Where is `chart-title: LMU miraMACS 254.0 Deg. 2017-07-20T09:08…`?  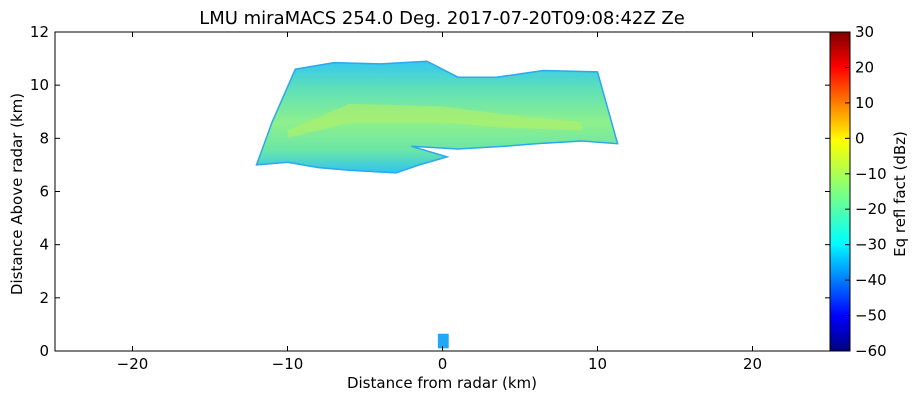
chart-title: LMU miraMACS 254.0 Deg. 2017-07-20T09:08… is located at coordinates (442, 18).